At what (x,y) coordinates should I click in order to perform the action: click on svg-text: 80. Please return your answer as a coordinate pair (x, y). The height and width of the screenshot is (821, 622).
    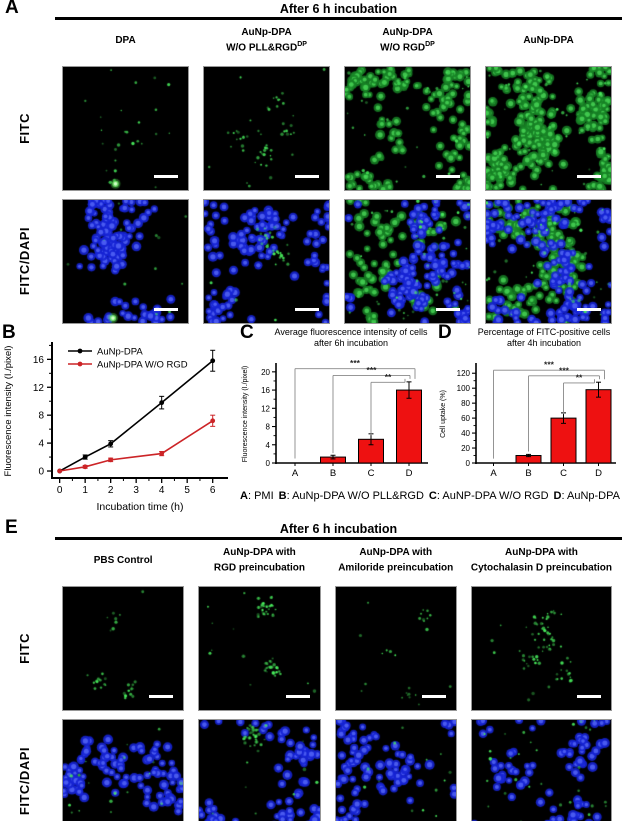
    Looking at the image, I should click on (465, 403).